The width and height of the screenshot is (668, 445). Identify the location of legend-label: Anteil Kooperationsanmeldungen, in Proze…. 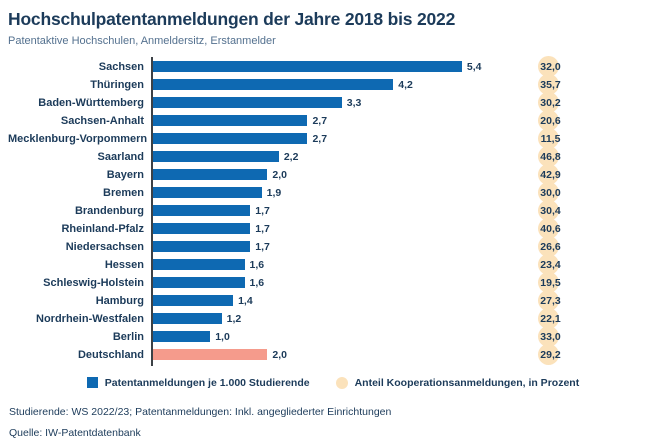
(467, 382).